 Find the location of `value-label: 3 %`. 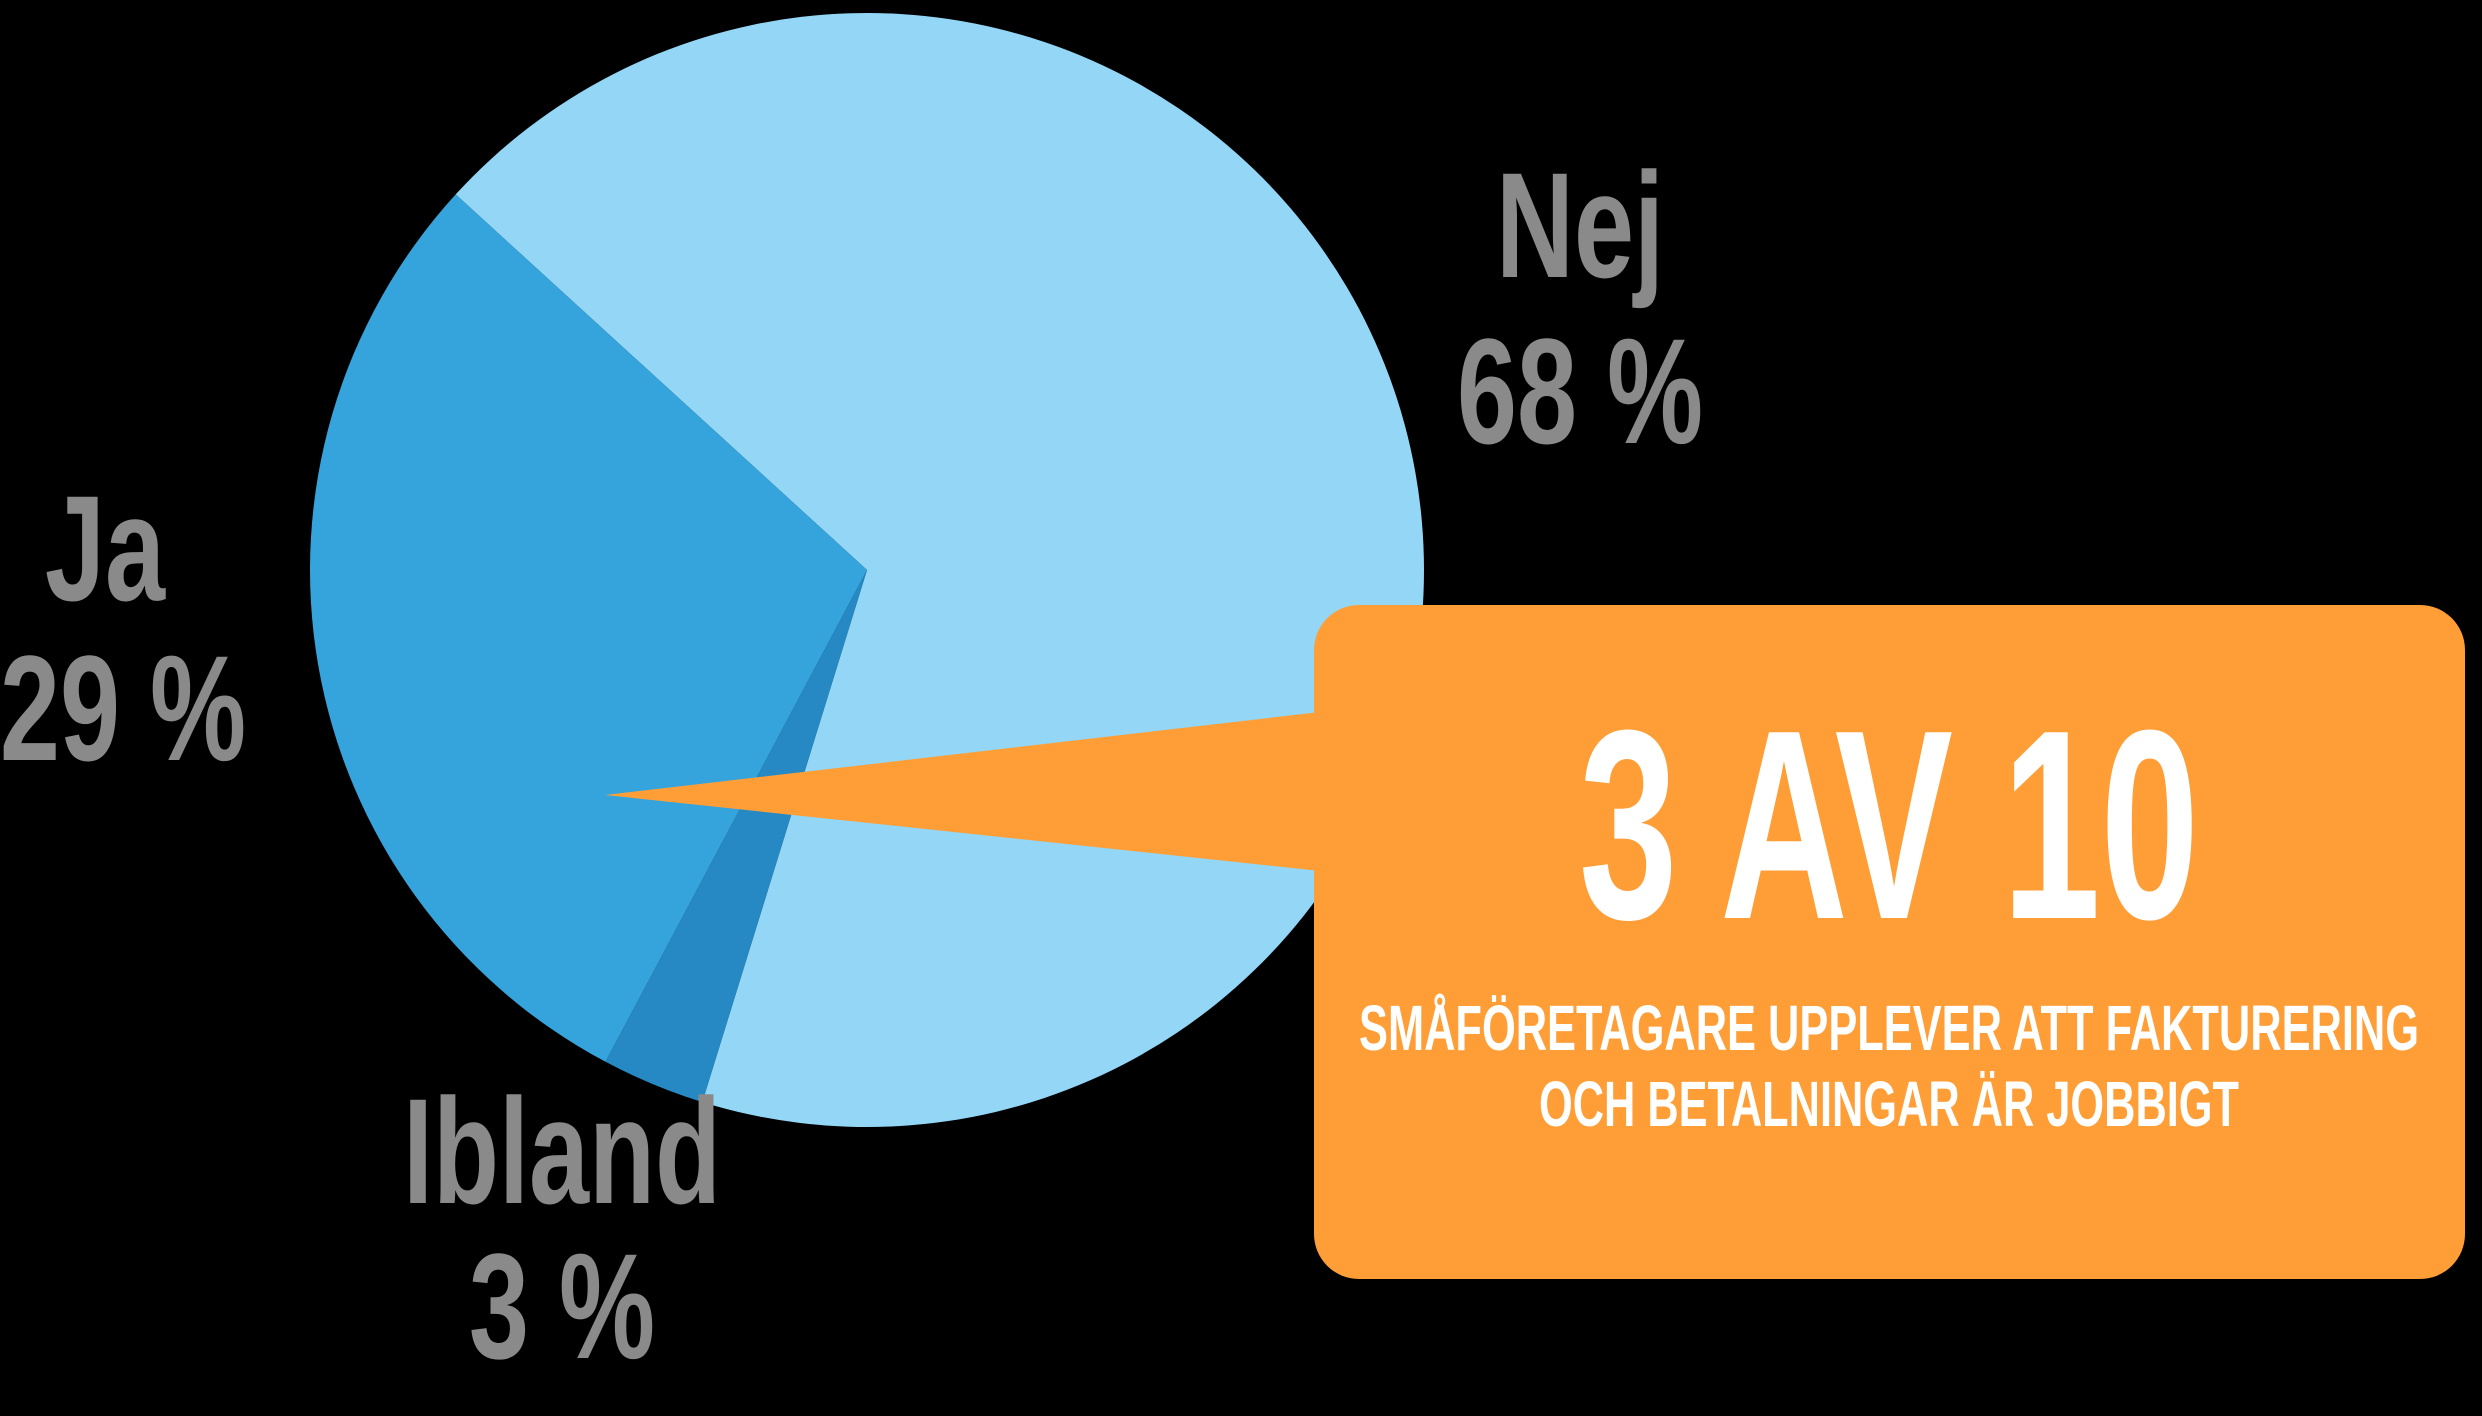

value-label: 3 % is located at coordinates (562, 1307).